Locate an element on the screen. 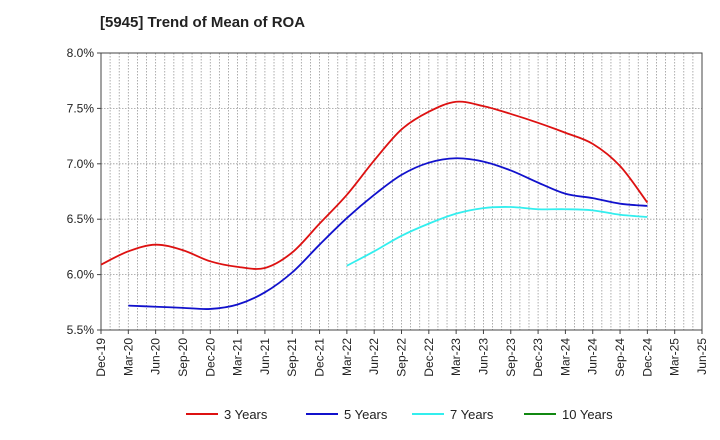  x-tick-label: Jun-20 is located at coordinates (156, 356).